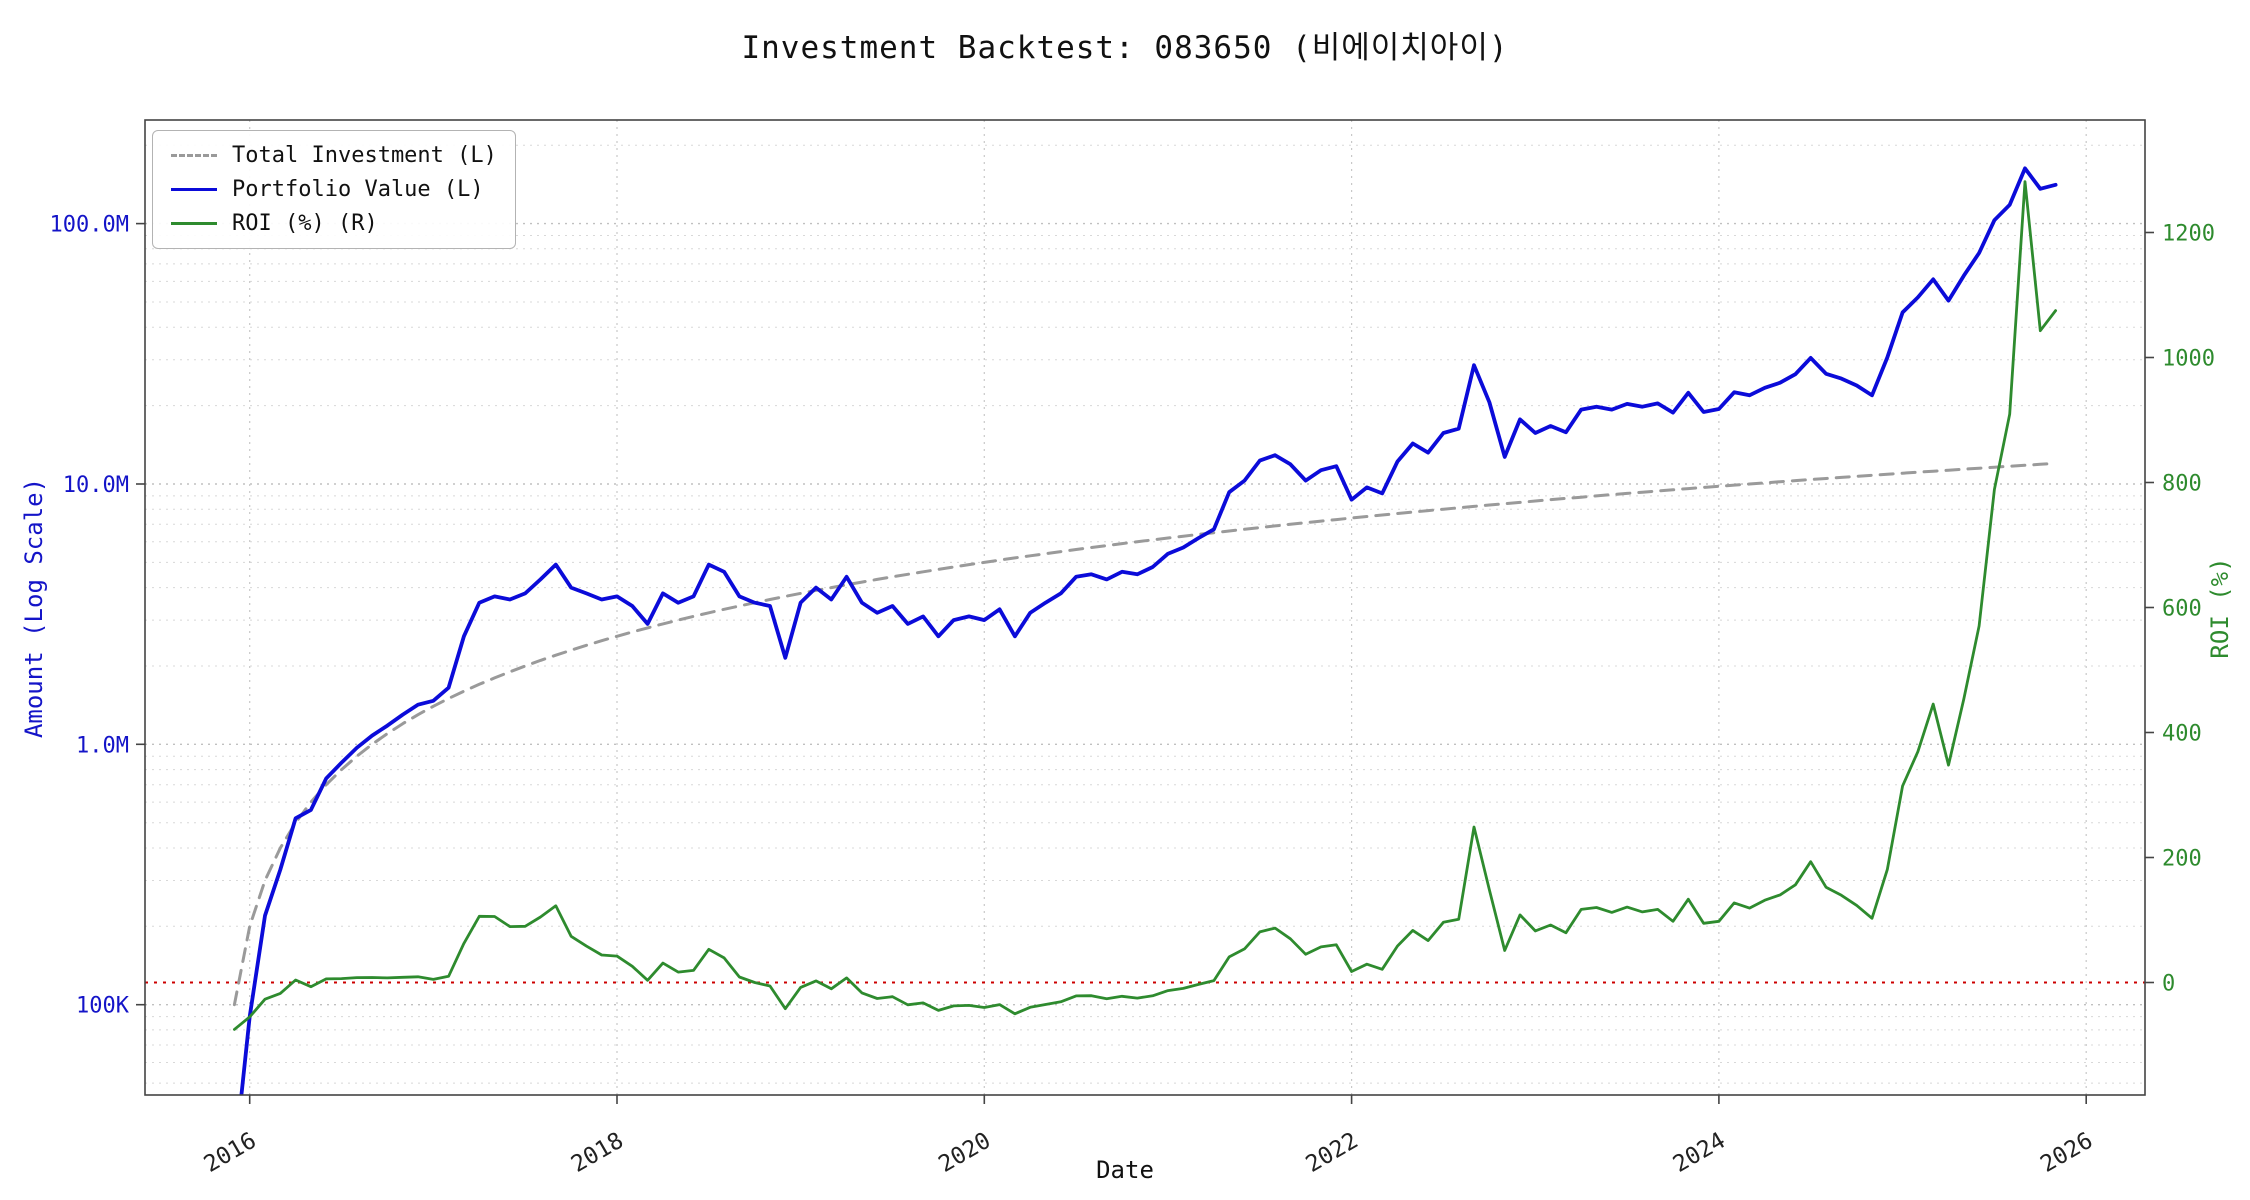 This screenshot has height=1200, width=2250. What do you see at coordinates (194, 155) in the screenshot?
I see `total-investment-line-sample` at bounding box center [194, 155].